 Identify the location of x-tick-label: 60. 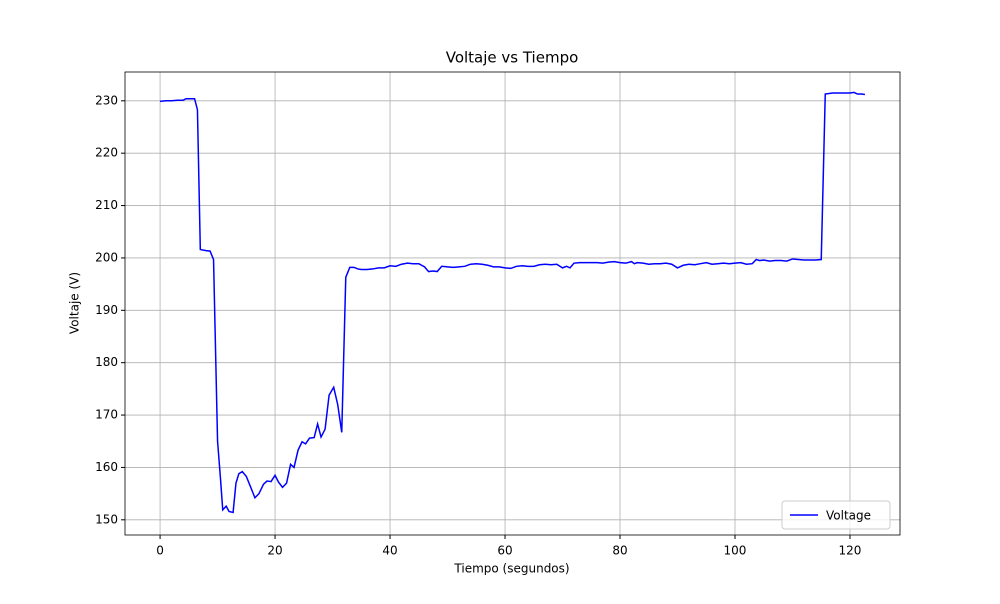
(504, 551).